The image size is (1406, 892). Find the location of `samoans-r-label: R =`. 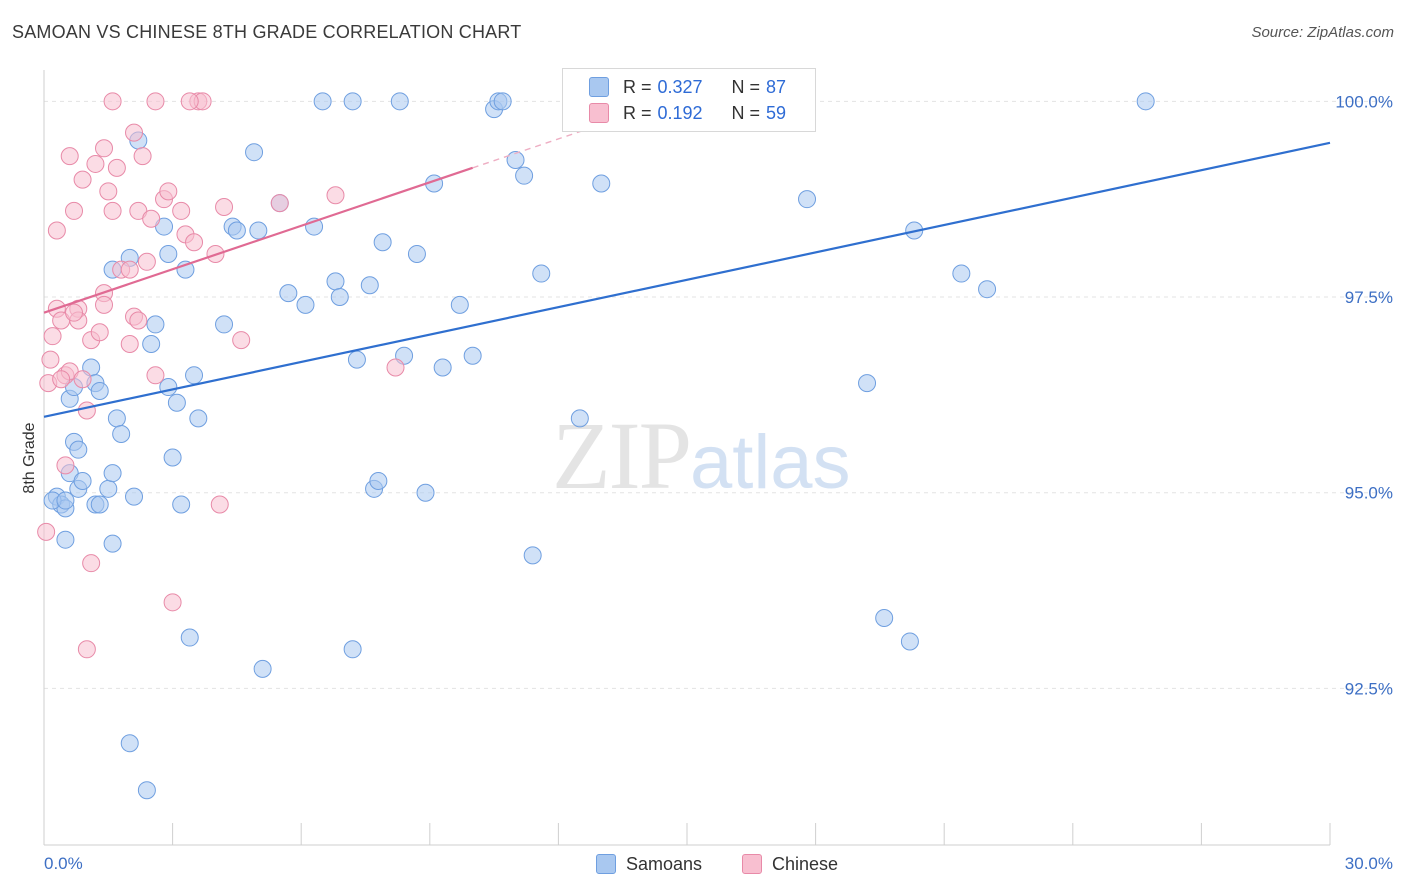

samoans-r-label: R = is located at coordinates (637, 86).